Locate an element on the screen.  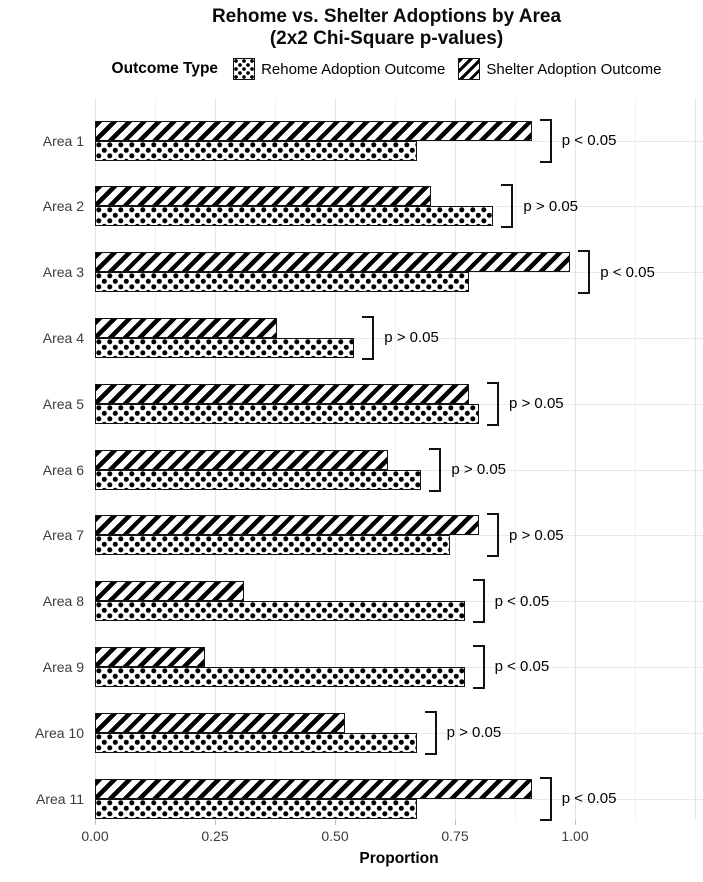
chart-row: Area 11 p < 0.05 is located at coordinates (351, 799).